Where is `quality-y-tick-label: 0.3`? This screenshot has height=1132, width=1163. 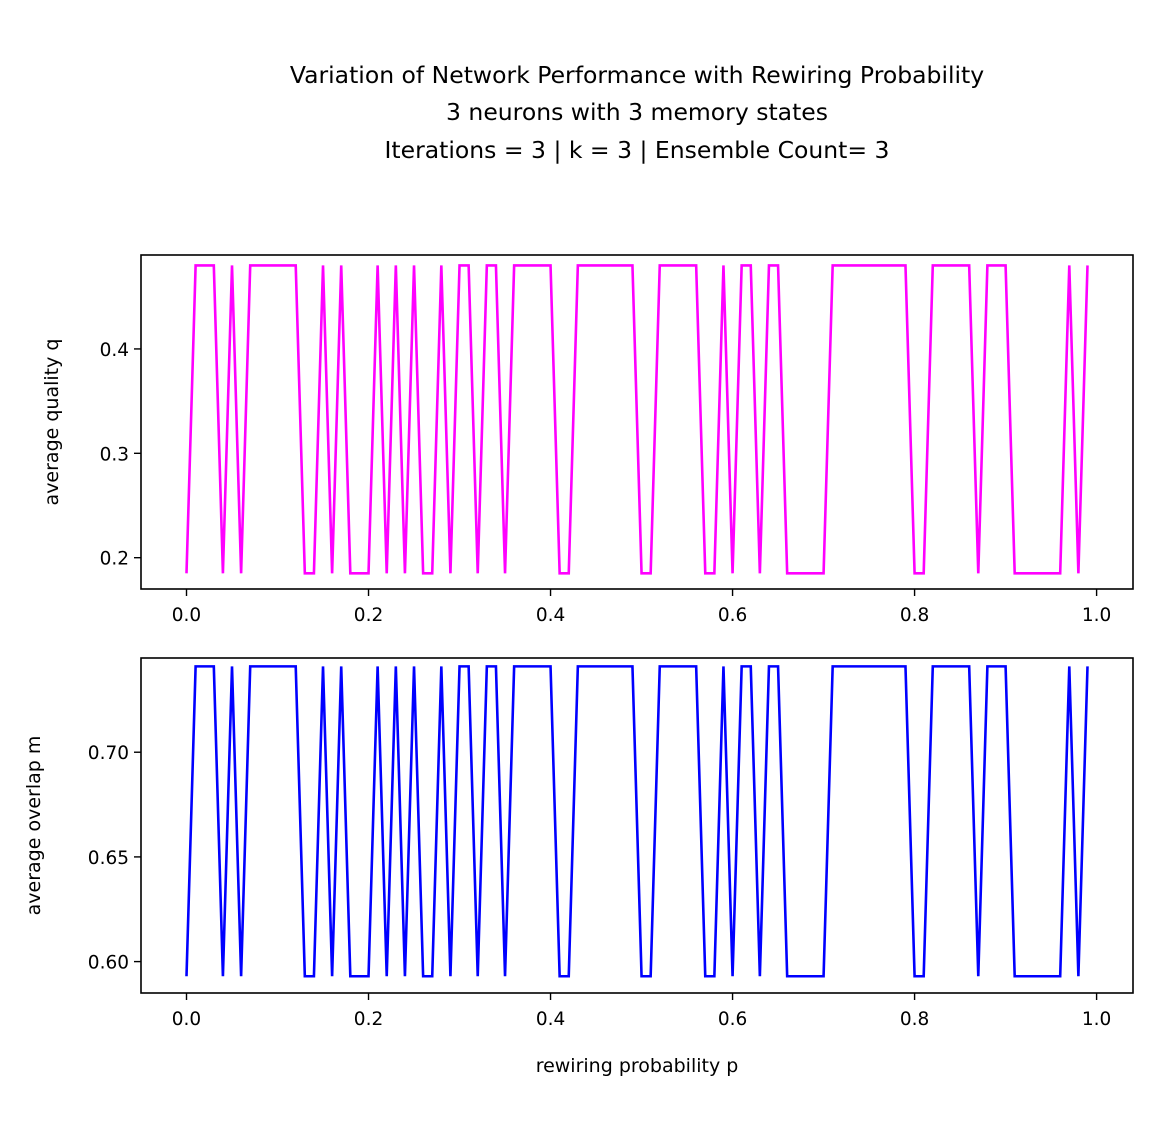 quality-y-tick-label: 0.3 is located at coordinates (114, 454).